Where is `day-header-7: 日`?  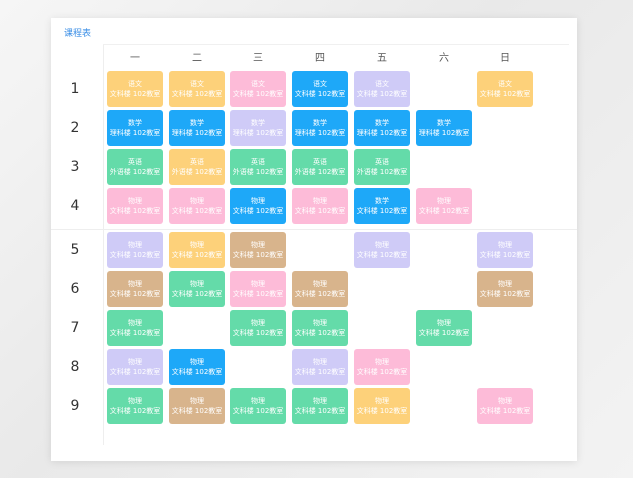 day-header-7: 日 is located at coordinates (505, 58).